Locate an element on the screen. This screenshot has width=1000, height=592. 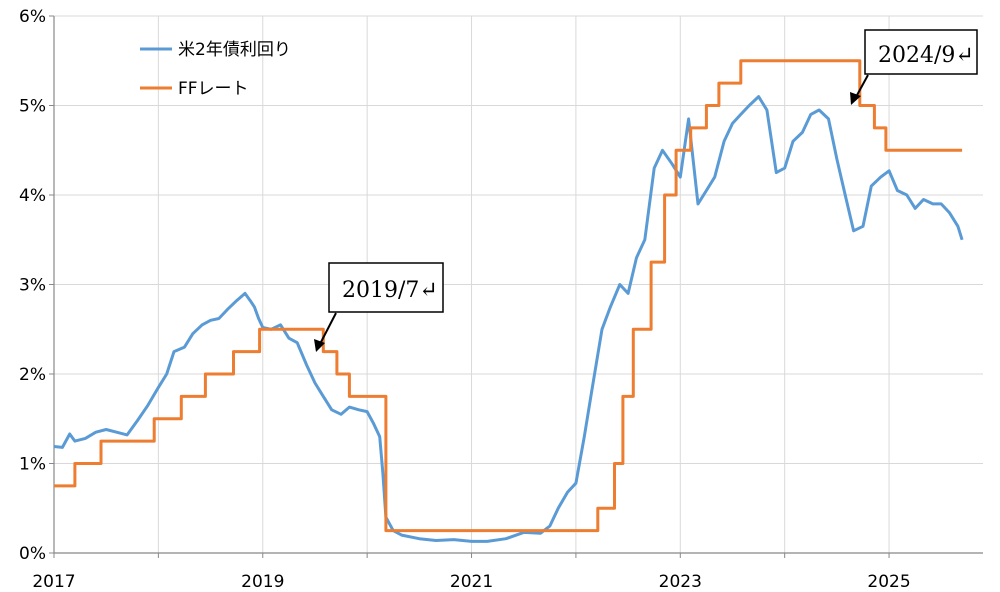
legend-label-yield: 米2年債利回り is located at coordinates (234, 50).